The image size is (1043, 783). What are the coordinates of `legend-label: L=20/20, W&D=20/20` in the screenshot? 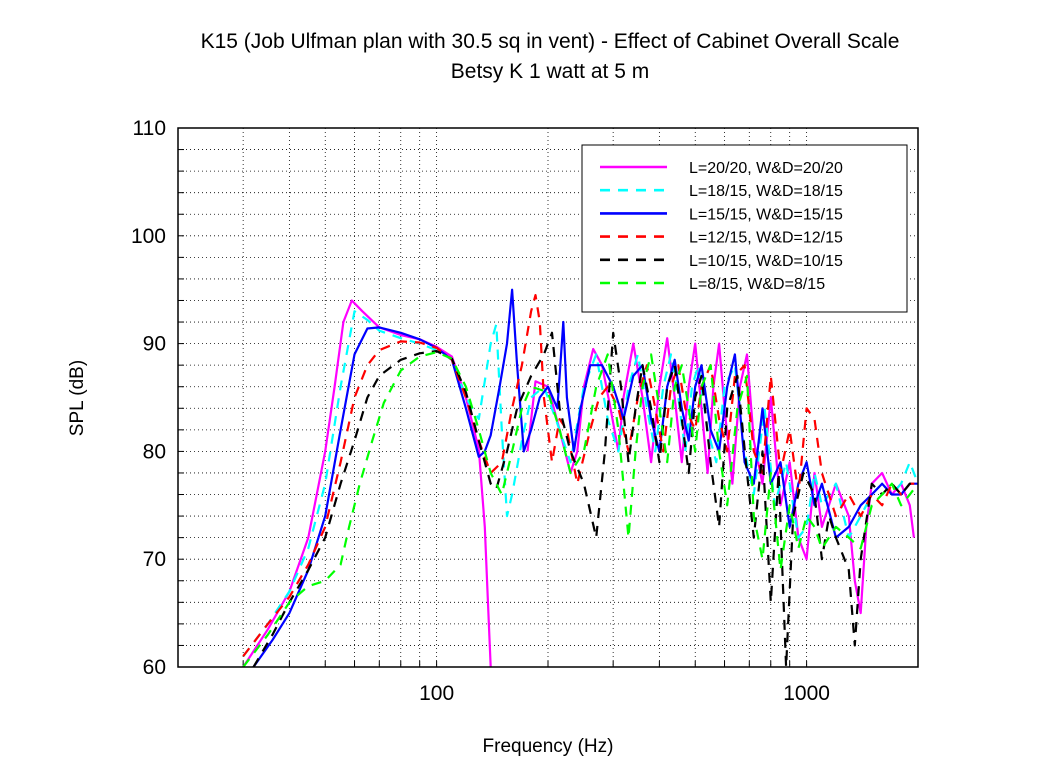 It's located at (766, 168).